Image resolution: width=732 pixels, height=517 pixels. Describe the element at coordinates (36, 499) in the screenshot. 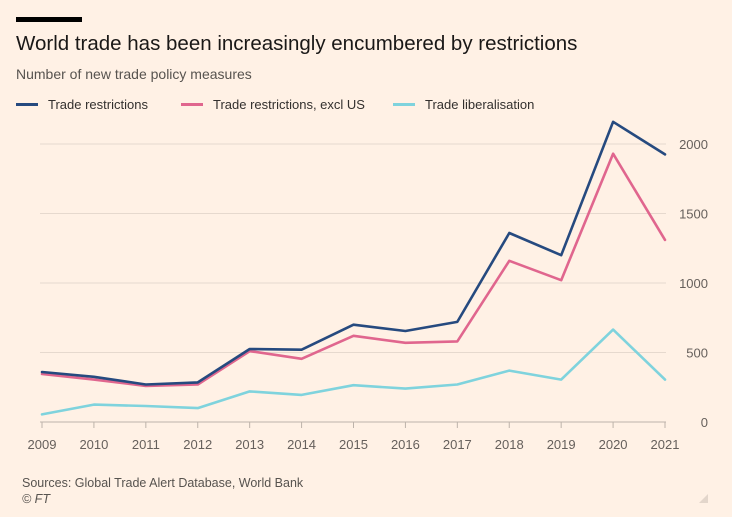

I see `copyright-note: © FT` at that location.